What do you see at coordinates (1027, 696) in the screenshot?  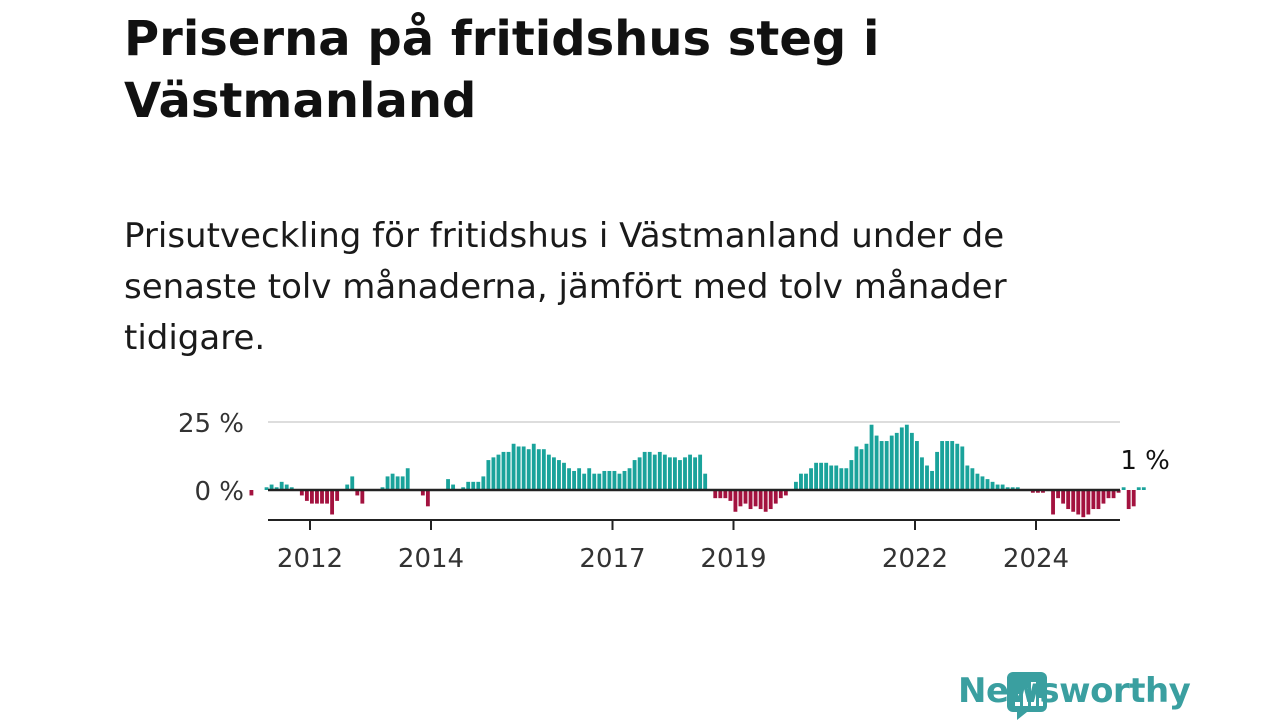 I see `newsworthy-logo-icon` at bounding box center [1027, 696].